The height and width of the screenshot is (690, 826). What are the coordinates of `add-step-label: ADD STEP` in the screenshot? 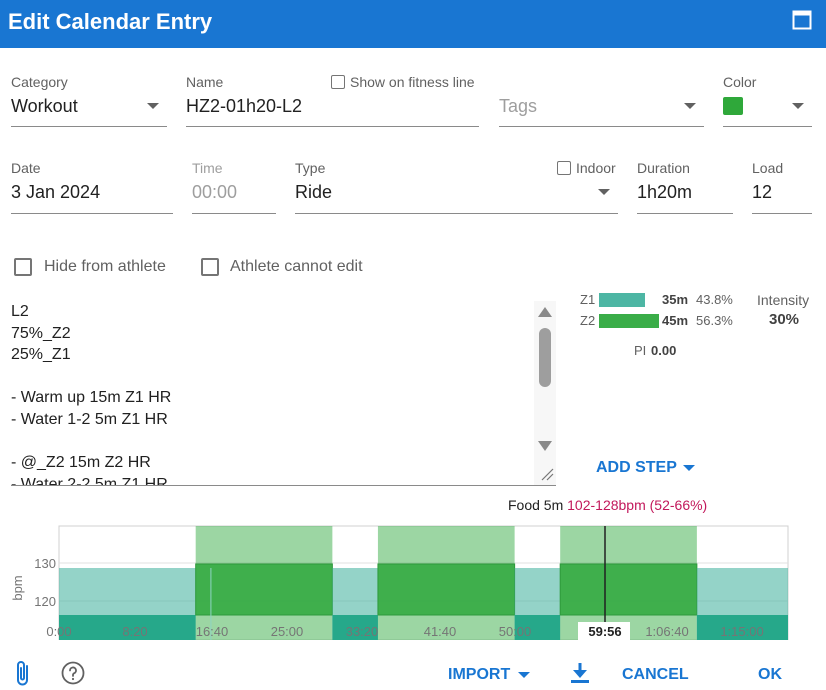 It's located at (636, 467).